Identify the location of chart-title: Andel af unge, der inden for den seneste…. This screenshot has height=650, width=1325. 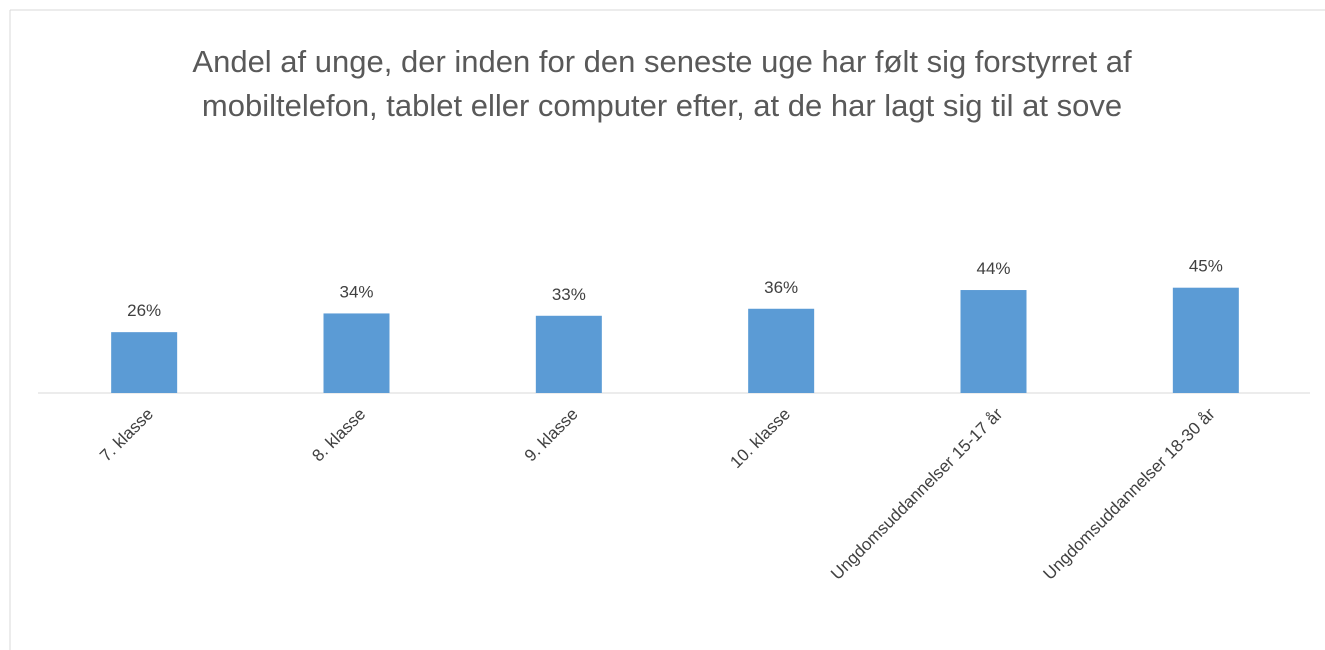
(662, 83).